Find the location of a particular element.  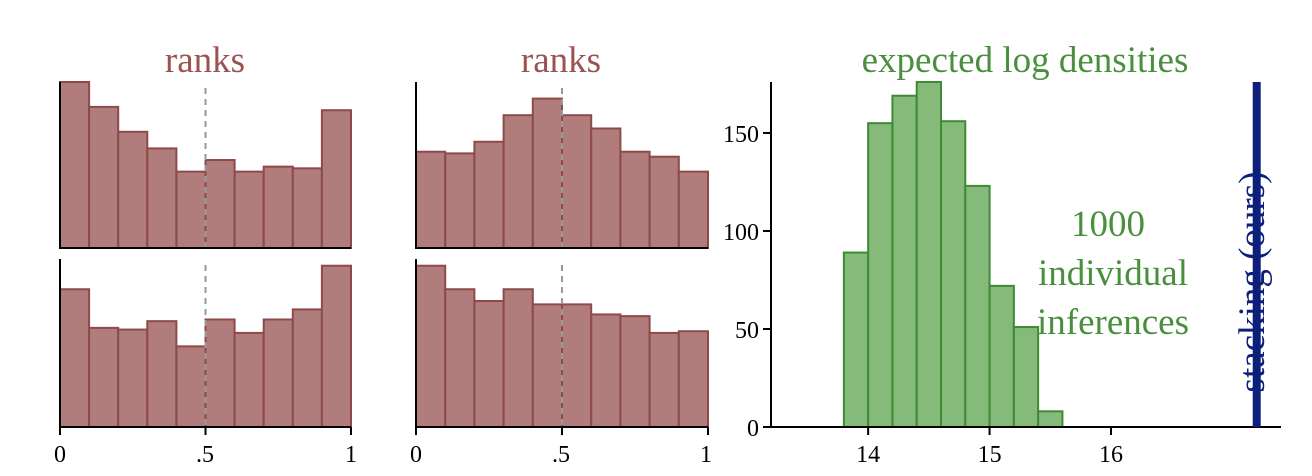

ranks-top-left-panel is located at coordinates (205, 165).